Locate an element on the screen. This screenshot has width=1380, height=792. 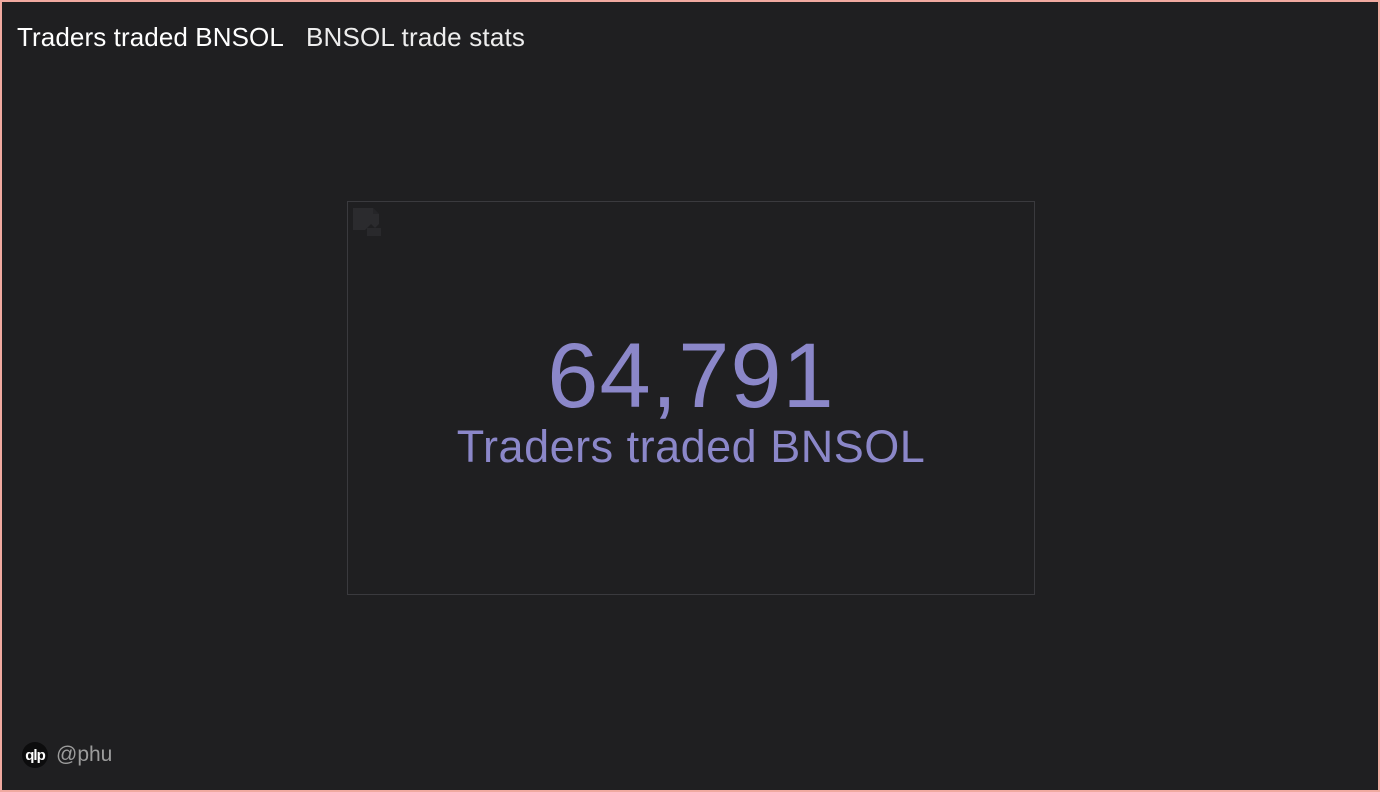
broken-image-icon is located at coordinates (367, 222).